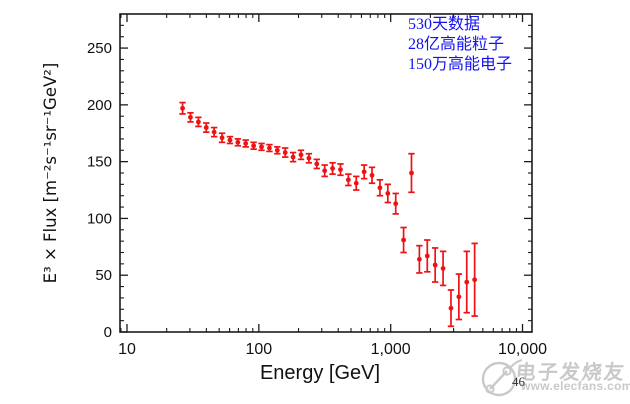  What do you see at coordinates (50, 173) in the screenshot?
I see `y-axis-title: E³ × Flux [m⁻²s⁻¹sr⁻¹GeV²]` at bounding box center [50, 173].